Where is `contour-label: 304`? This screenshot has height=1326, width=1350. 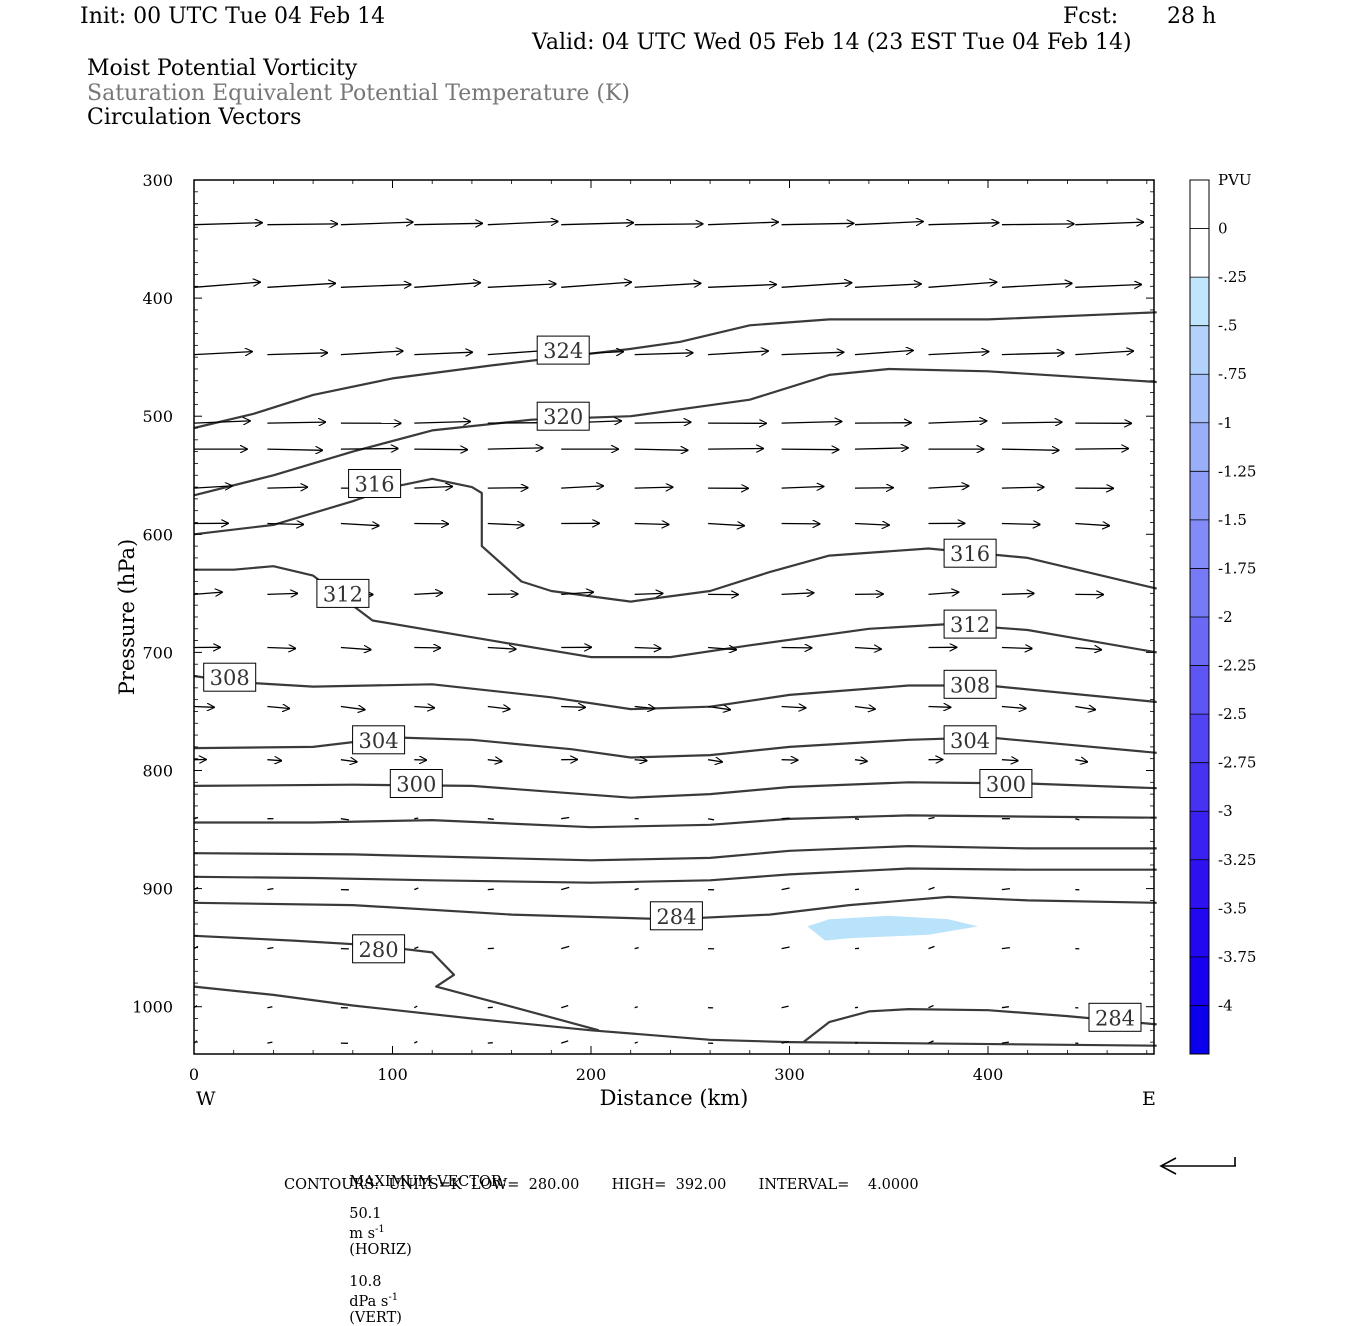 contour-label: 304 is located at coordinates (379, 741).